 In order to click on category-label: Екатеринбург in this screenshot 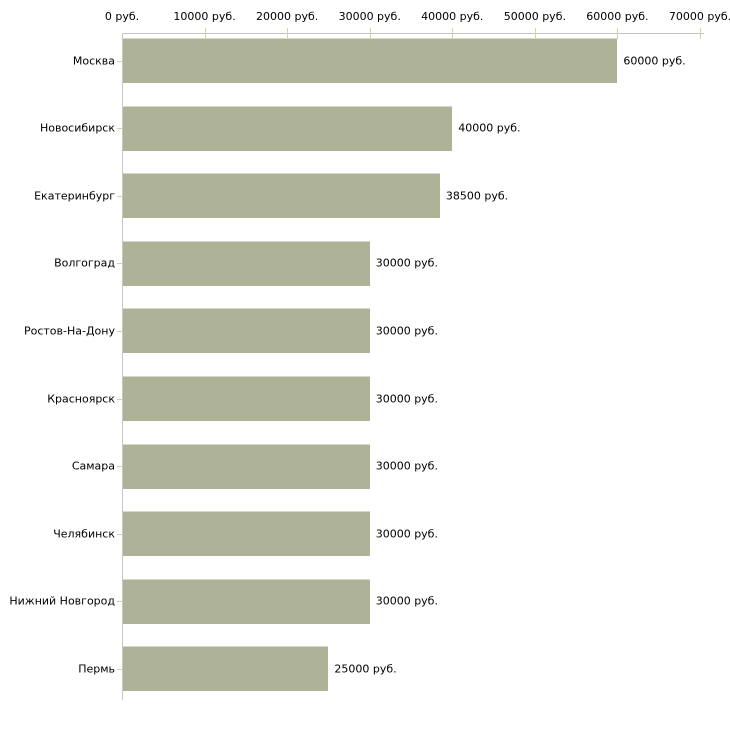, I will do `click(74, 196)`.